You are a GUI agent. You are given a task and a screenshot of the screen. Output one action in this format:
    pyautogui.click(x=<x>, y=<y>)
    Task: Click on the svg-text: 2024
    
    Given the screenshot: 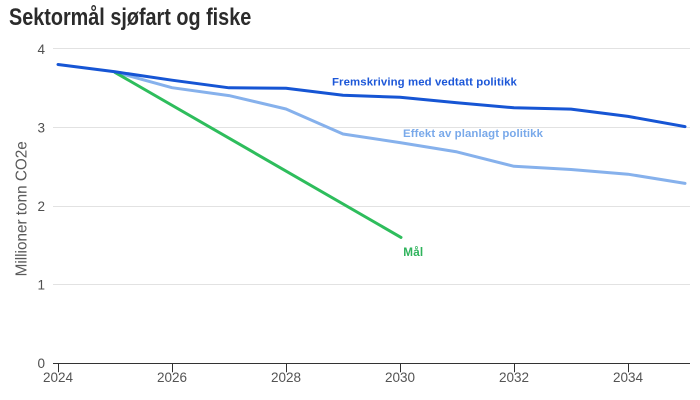 What is the action you would take?
    pyautogui.click(x=58, y=377)
    